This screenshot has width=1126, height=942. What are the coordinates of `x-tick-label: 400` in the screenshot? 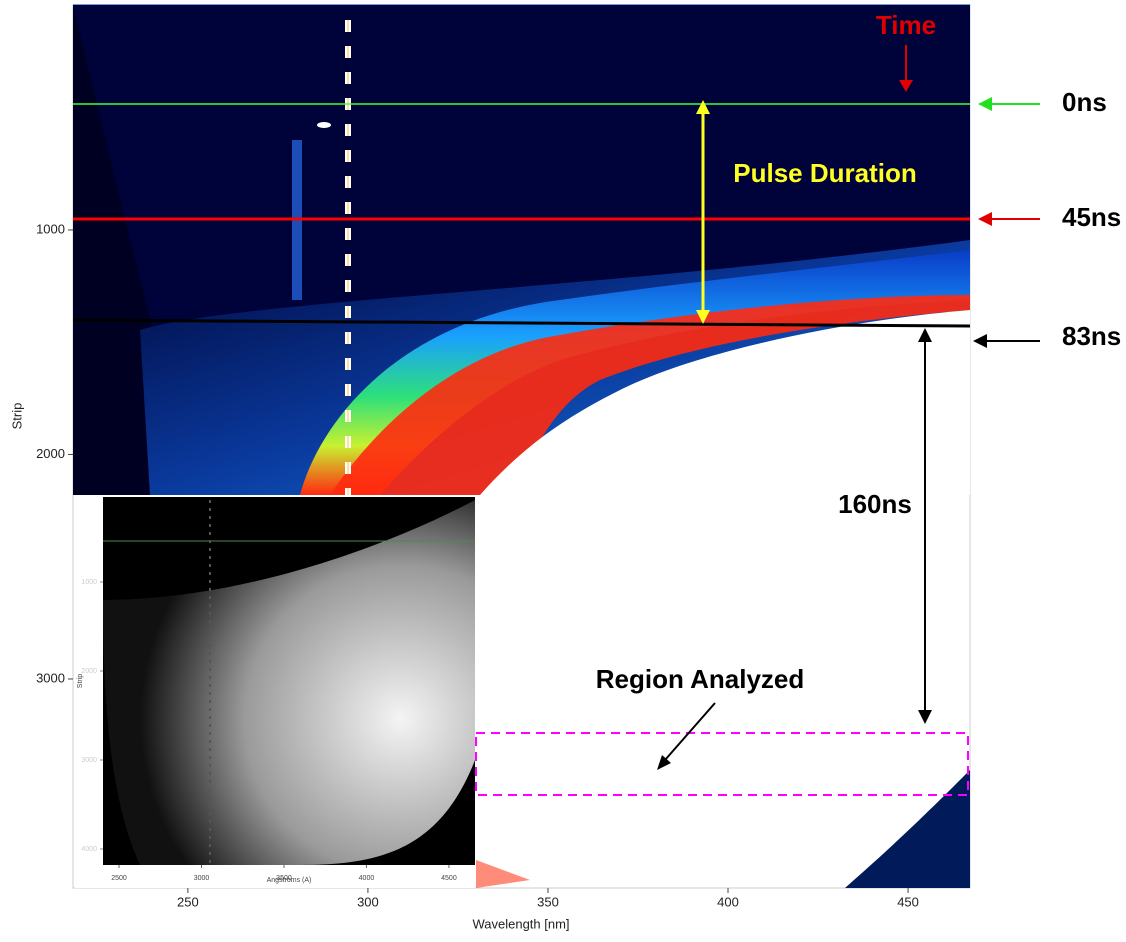 It's located at (728, 901).